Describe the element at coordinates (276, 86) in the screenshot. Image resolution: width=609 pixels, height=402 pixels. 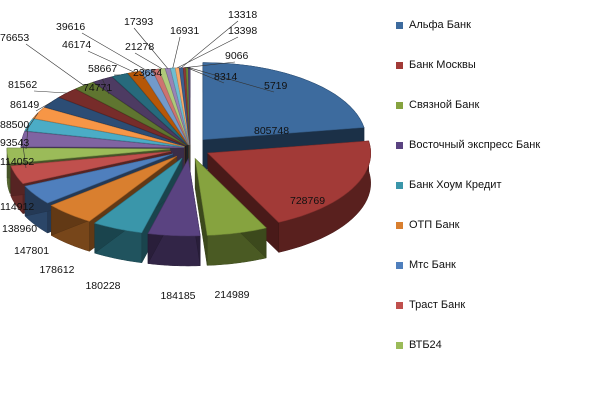
I see `data-label-27: 5719` at that location.